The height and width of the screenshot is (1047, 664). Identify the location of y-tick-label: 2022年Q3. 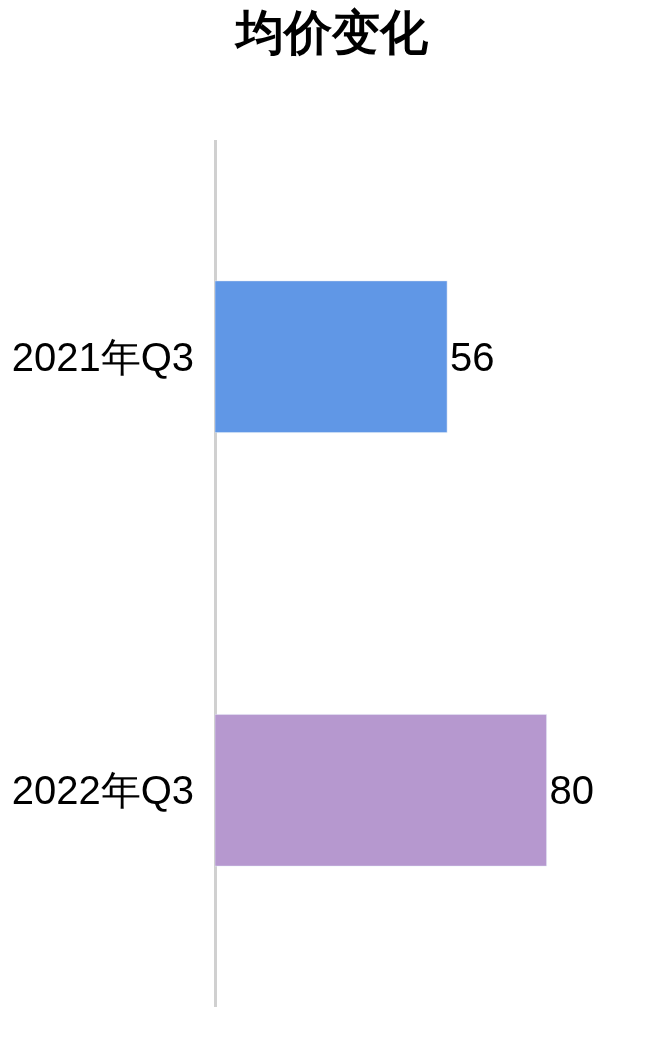
(102, 790).